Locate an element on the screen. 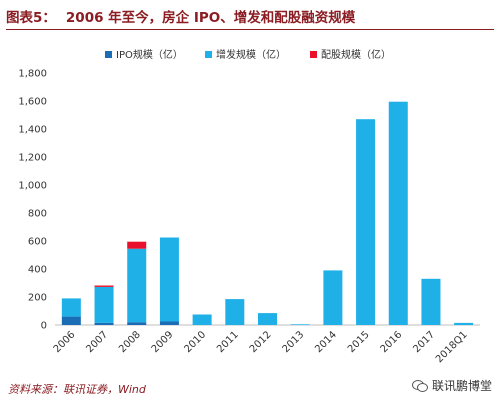 Image resolution: width=500 pixels, height=404 pixels. y-tick-label: 1,800 is located at coordinates (32, 74).